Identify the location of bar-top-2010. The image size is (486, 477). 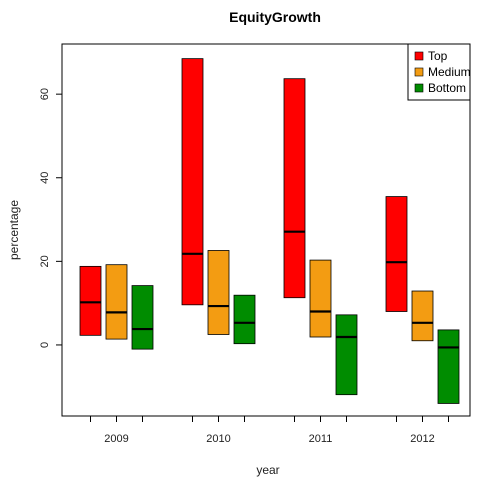
(192, 182).